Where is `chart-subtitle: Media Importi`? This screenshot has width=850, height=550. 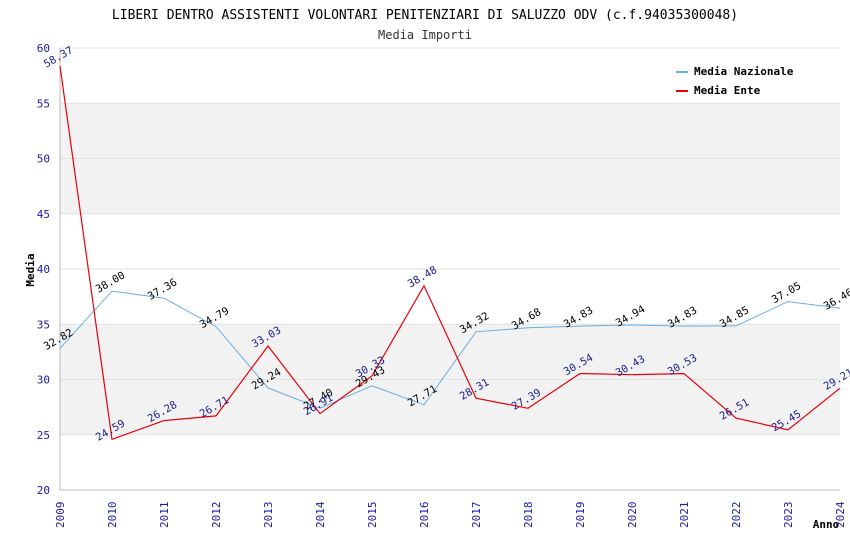 chart-subtitle: Media Importi is located at coordinates (425, 35).